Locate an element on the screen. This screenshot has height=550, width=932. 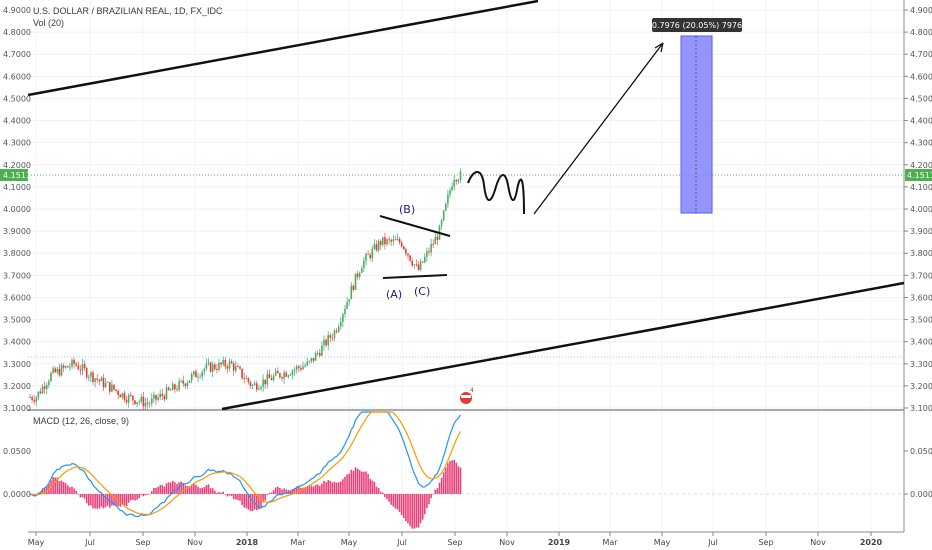
upper-channel-line is located at coordinates (283, 48).